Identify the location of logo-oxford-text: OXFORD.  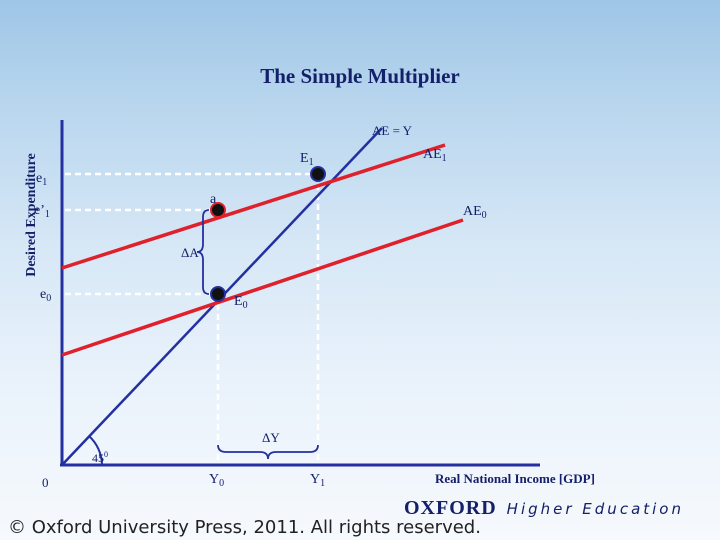
(450, 508).